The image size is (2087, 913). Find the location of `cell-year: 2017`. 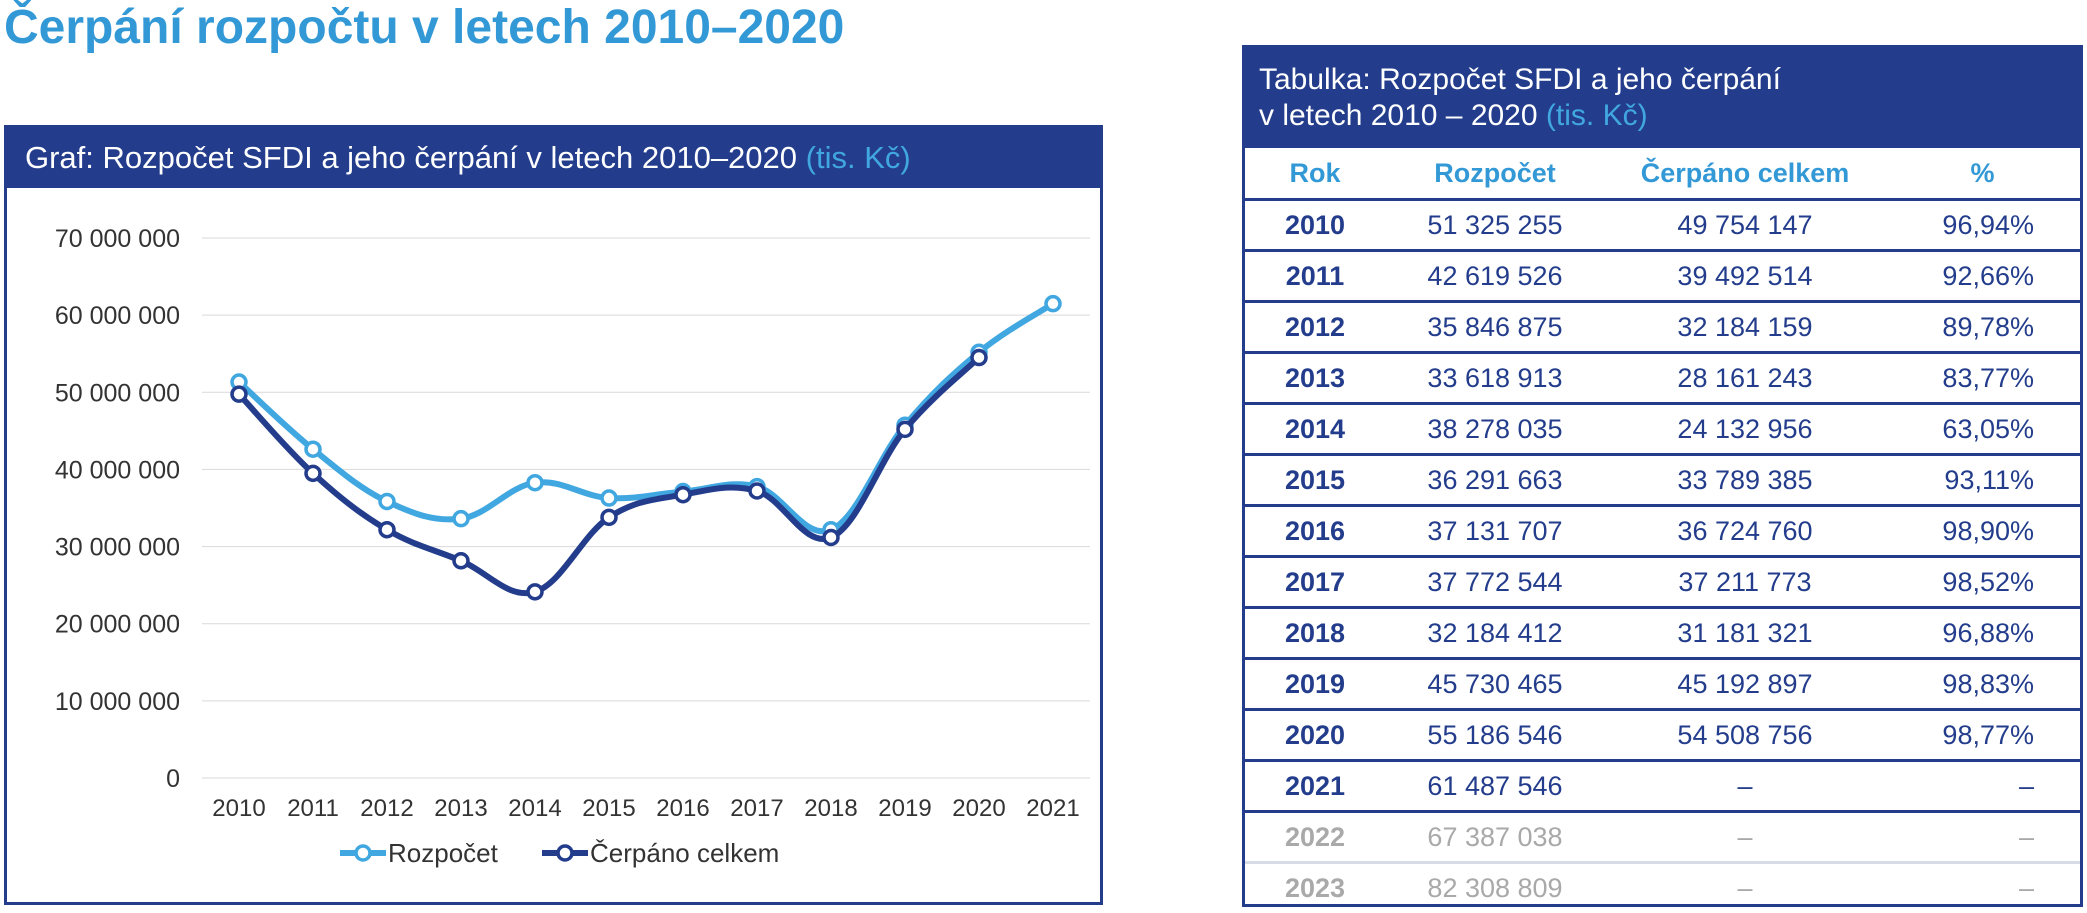

cell-year: 2017 is located at coordinates (1315, 582).